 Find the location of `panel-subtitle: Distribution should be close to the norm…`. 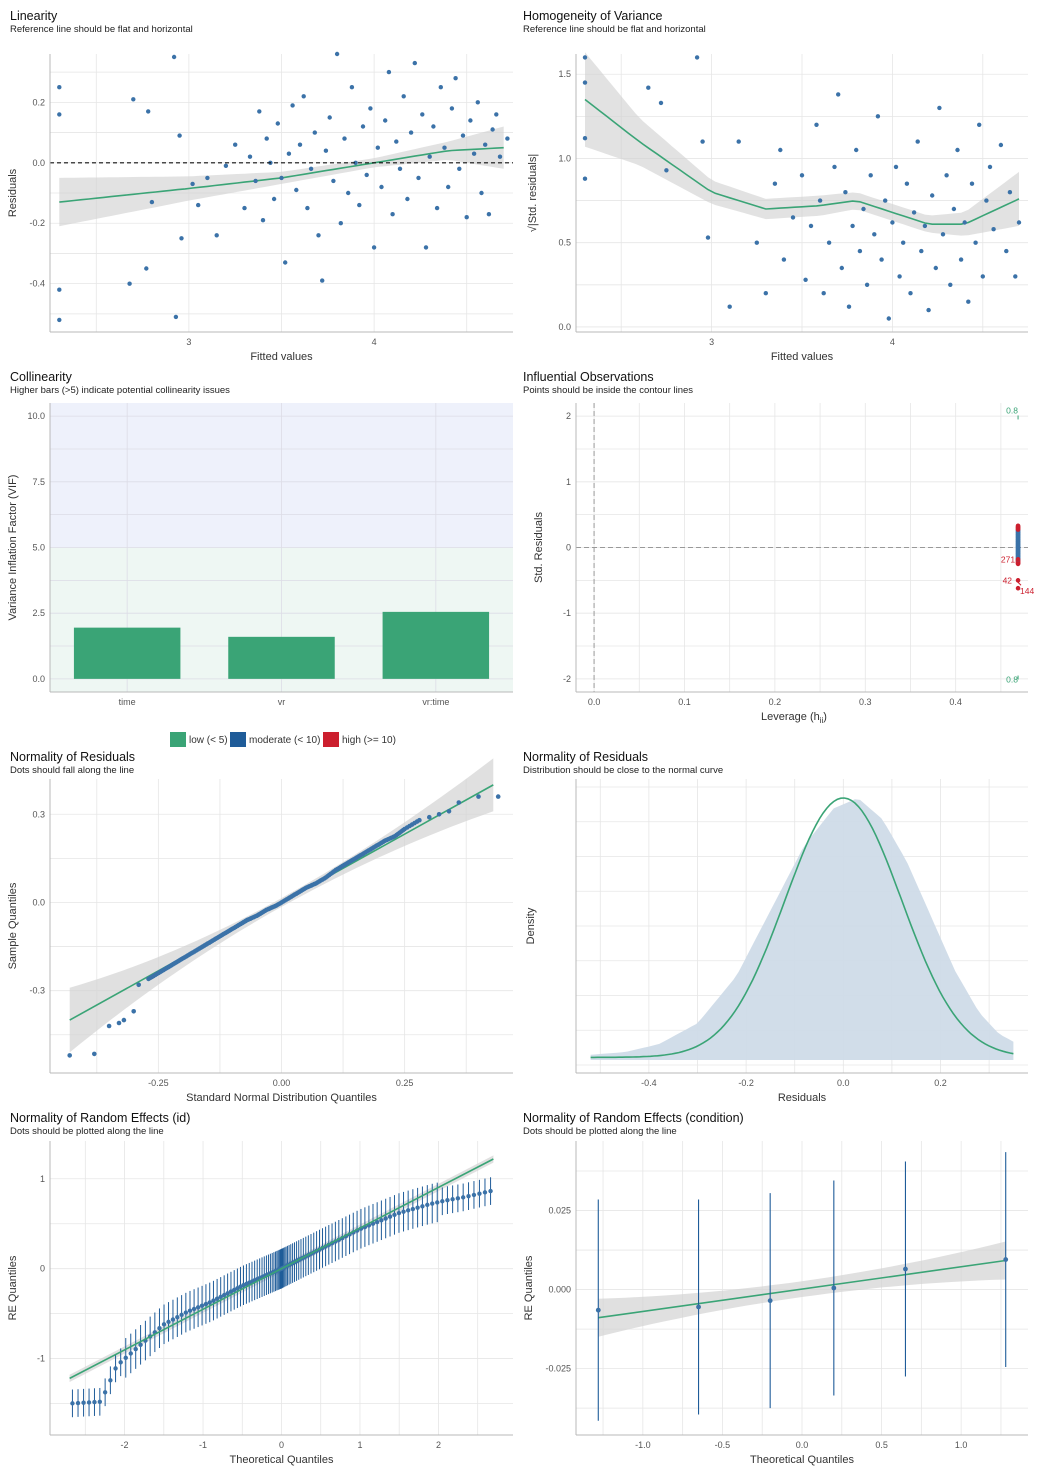

panel-subtitle: Distribution should be close to the norm… is located at coordinates (623, 770).